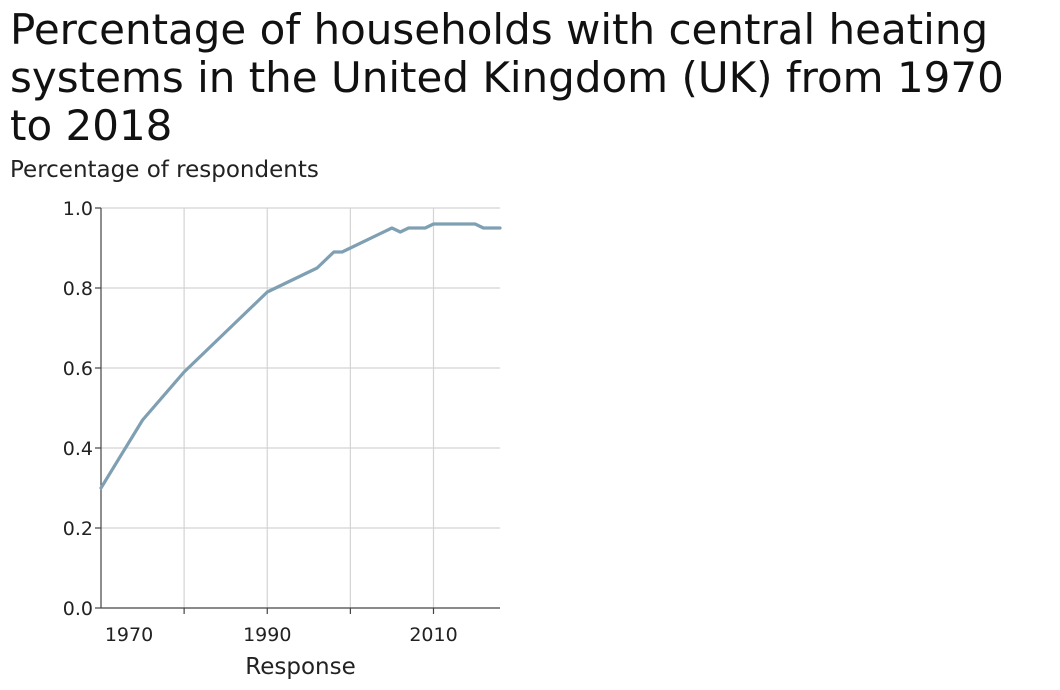 This screenshot has width=1060, height=690. I want to click on x-tick-label: 2010, so click(433, 635).